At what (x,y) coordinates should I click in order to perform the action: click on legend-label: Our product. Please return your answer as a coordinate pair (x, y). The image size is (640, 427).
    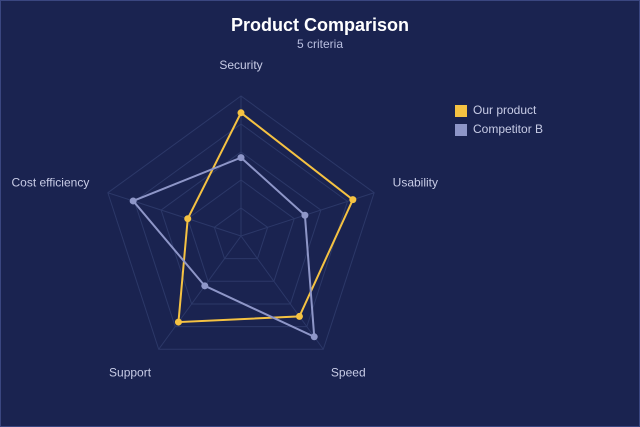
    Looking at the image, I should click on (505, 110).